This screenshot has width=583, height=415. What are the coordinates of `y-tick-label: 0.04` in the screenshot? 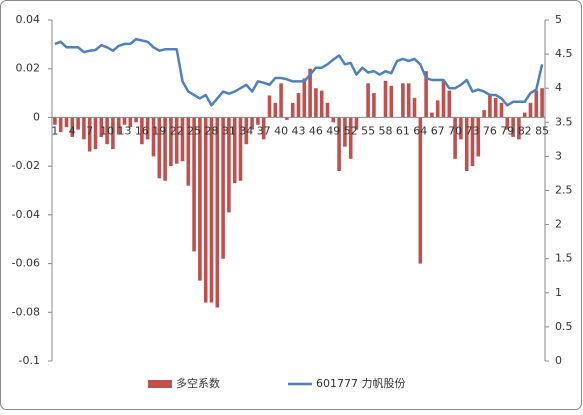 It's located at (28, 19).